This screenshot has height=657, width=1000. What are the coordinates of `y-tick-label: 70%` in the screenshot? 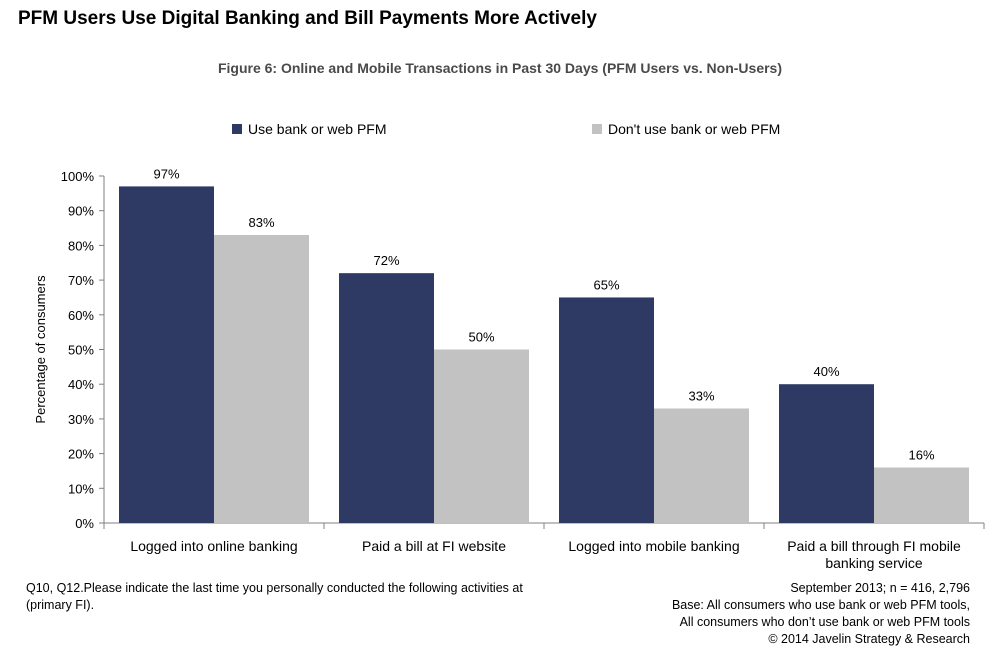 It's located at (81, 280).